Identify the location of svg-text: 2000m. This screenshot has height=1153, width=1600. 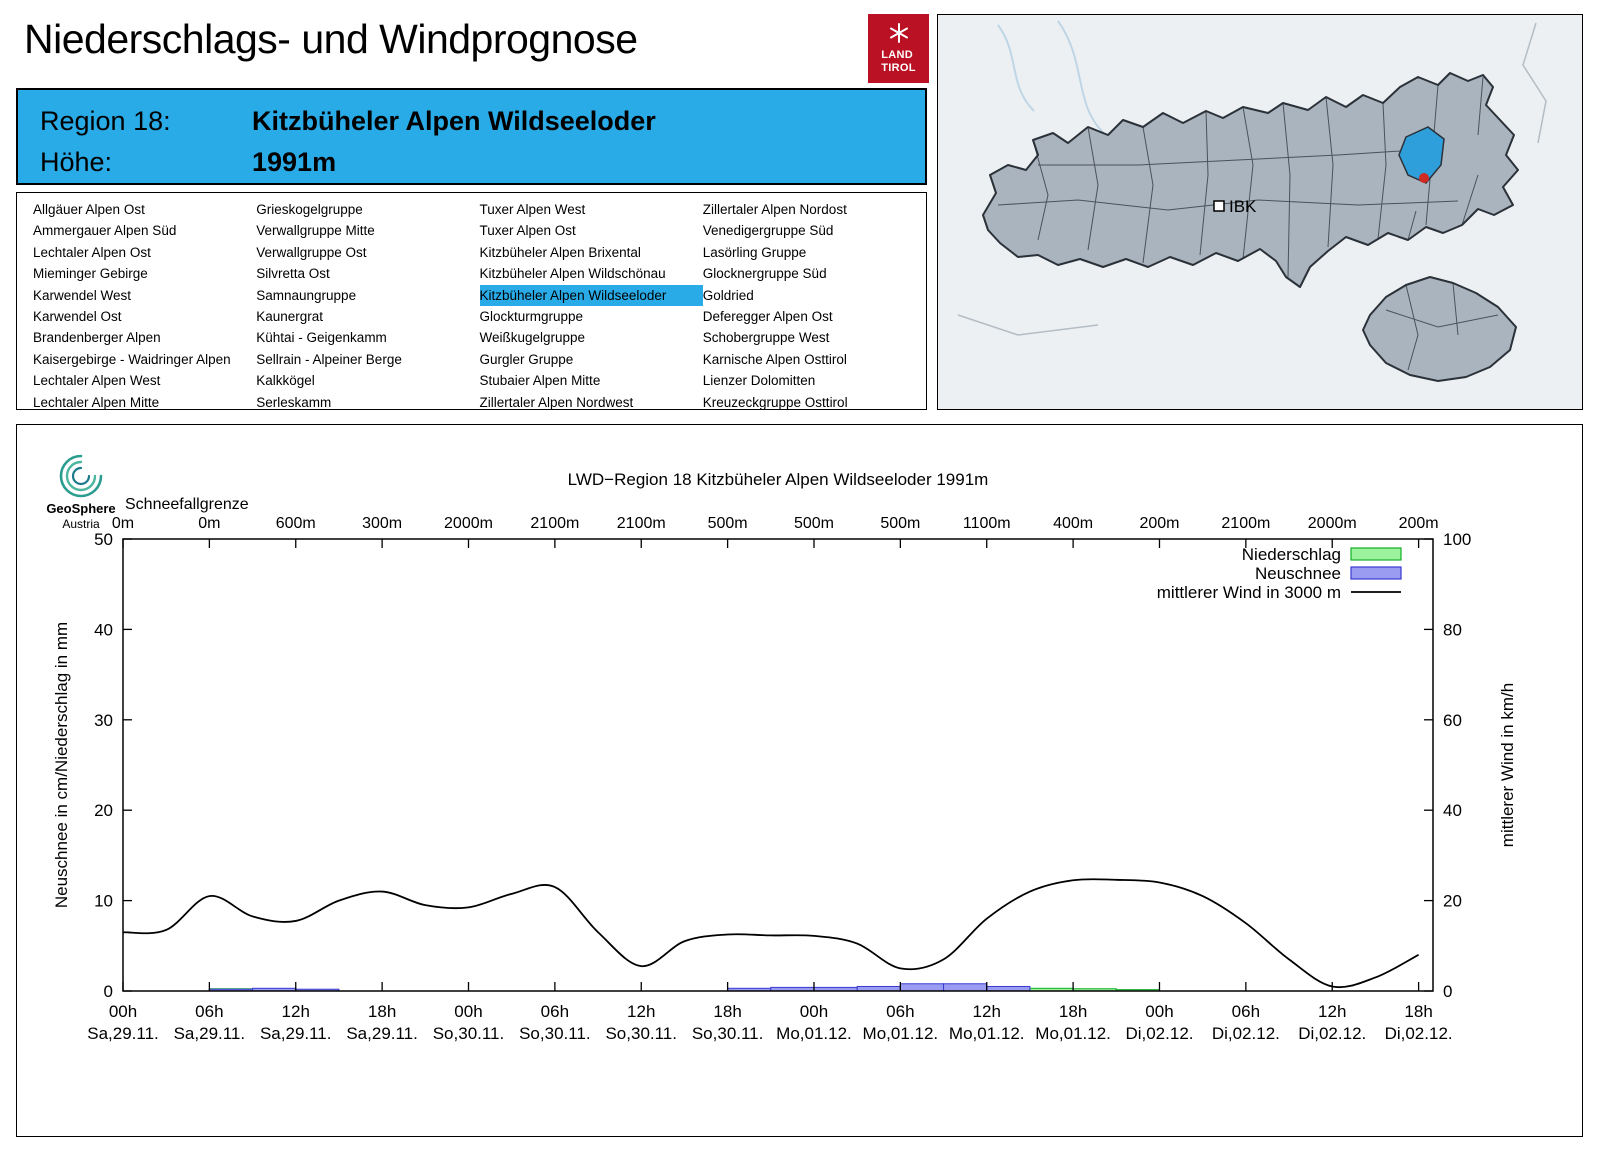
(1332, 523).